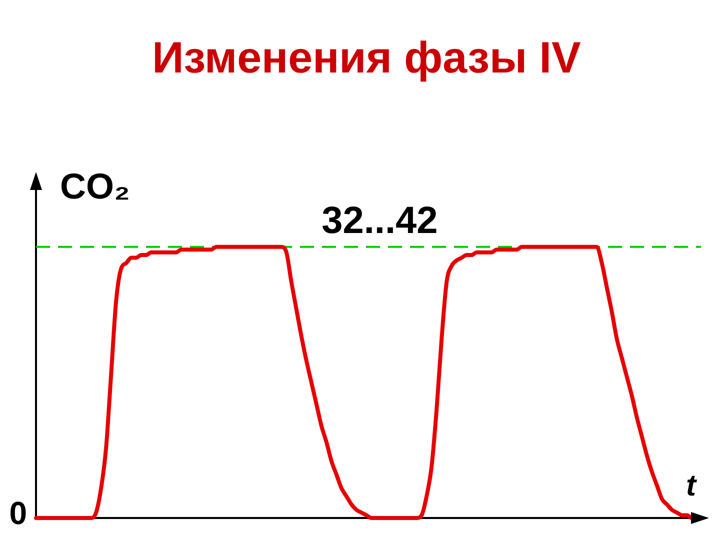  What do you see at coordinates (380, 221) in the screenshot?
I see `ref-line-label: 32...42` at bounding box center [380, 221].